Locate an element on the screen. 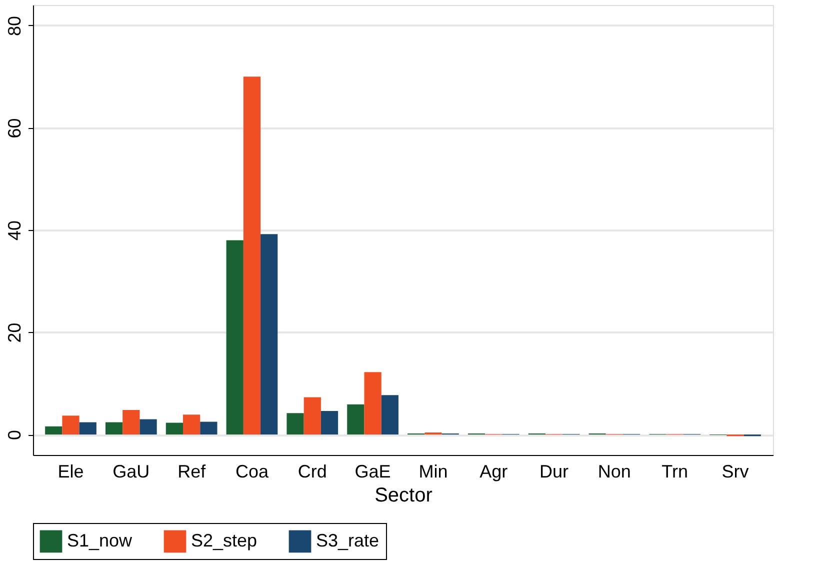 This screenshot has height=588, width=821. y-tick-label: 0 is located at coordinates (14, 435).